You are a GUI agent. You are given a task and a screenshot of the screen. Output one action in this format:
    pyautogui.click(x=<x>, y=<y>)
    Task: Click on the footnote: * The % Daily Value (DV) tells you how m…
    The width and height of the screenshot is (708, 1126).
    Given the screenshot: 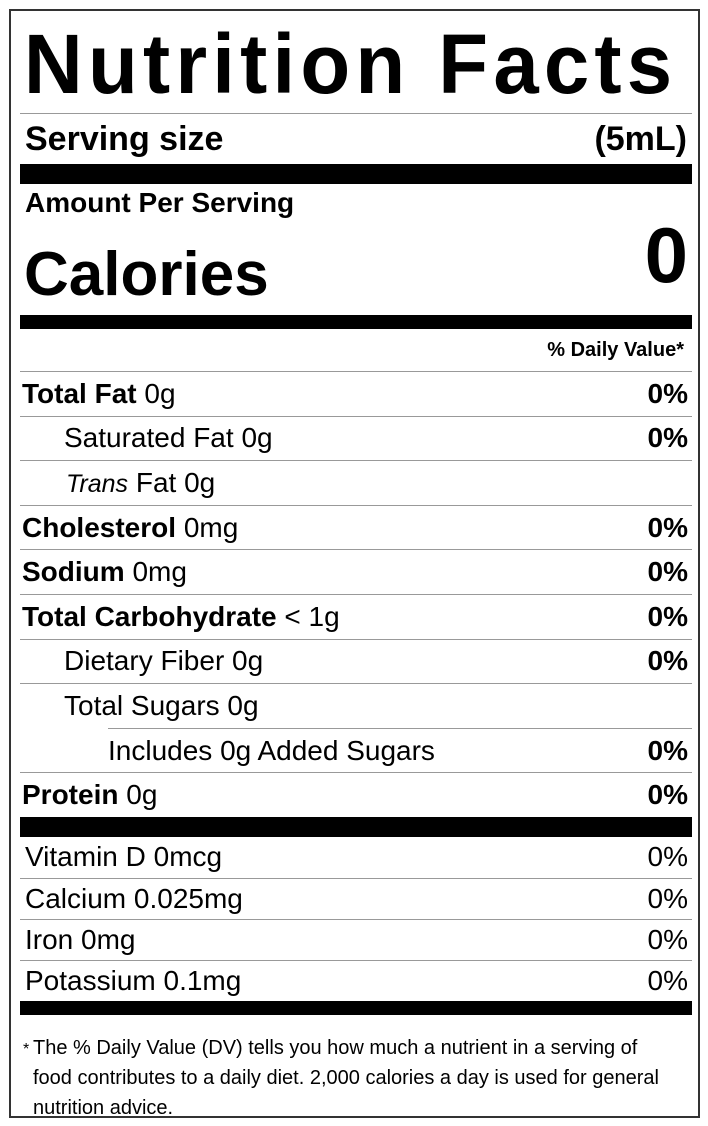 What is the action you would take?
    pyautogui.click(x=356, y=1069)
    